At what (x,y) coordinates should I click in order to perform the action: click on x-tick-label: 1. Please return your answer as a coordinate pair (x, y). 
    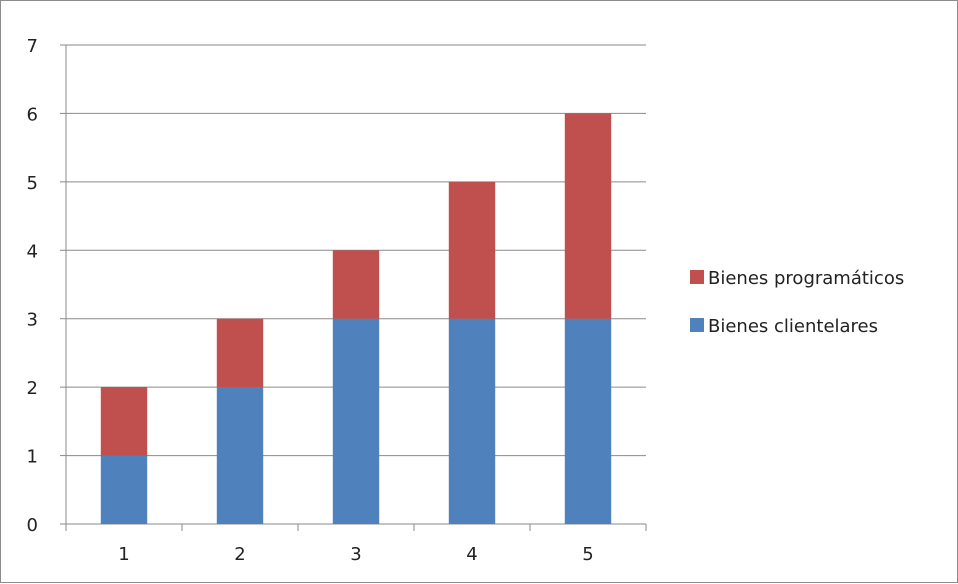
    Looking at the image, I should click on (123, 554).